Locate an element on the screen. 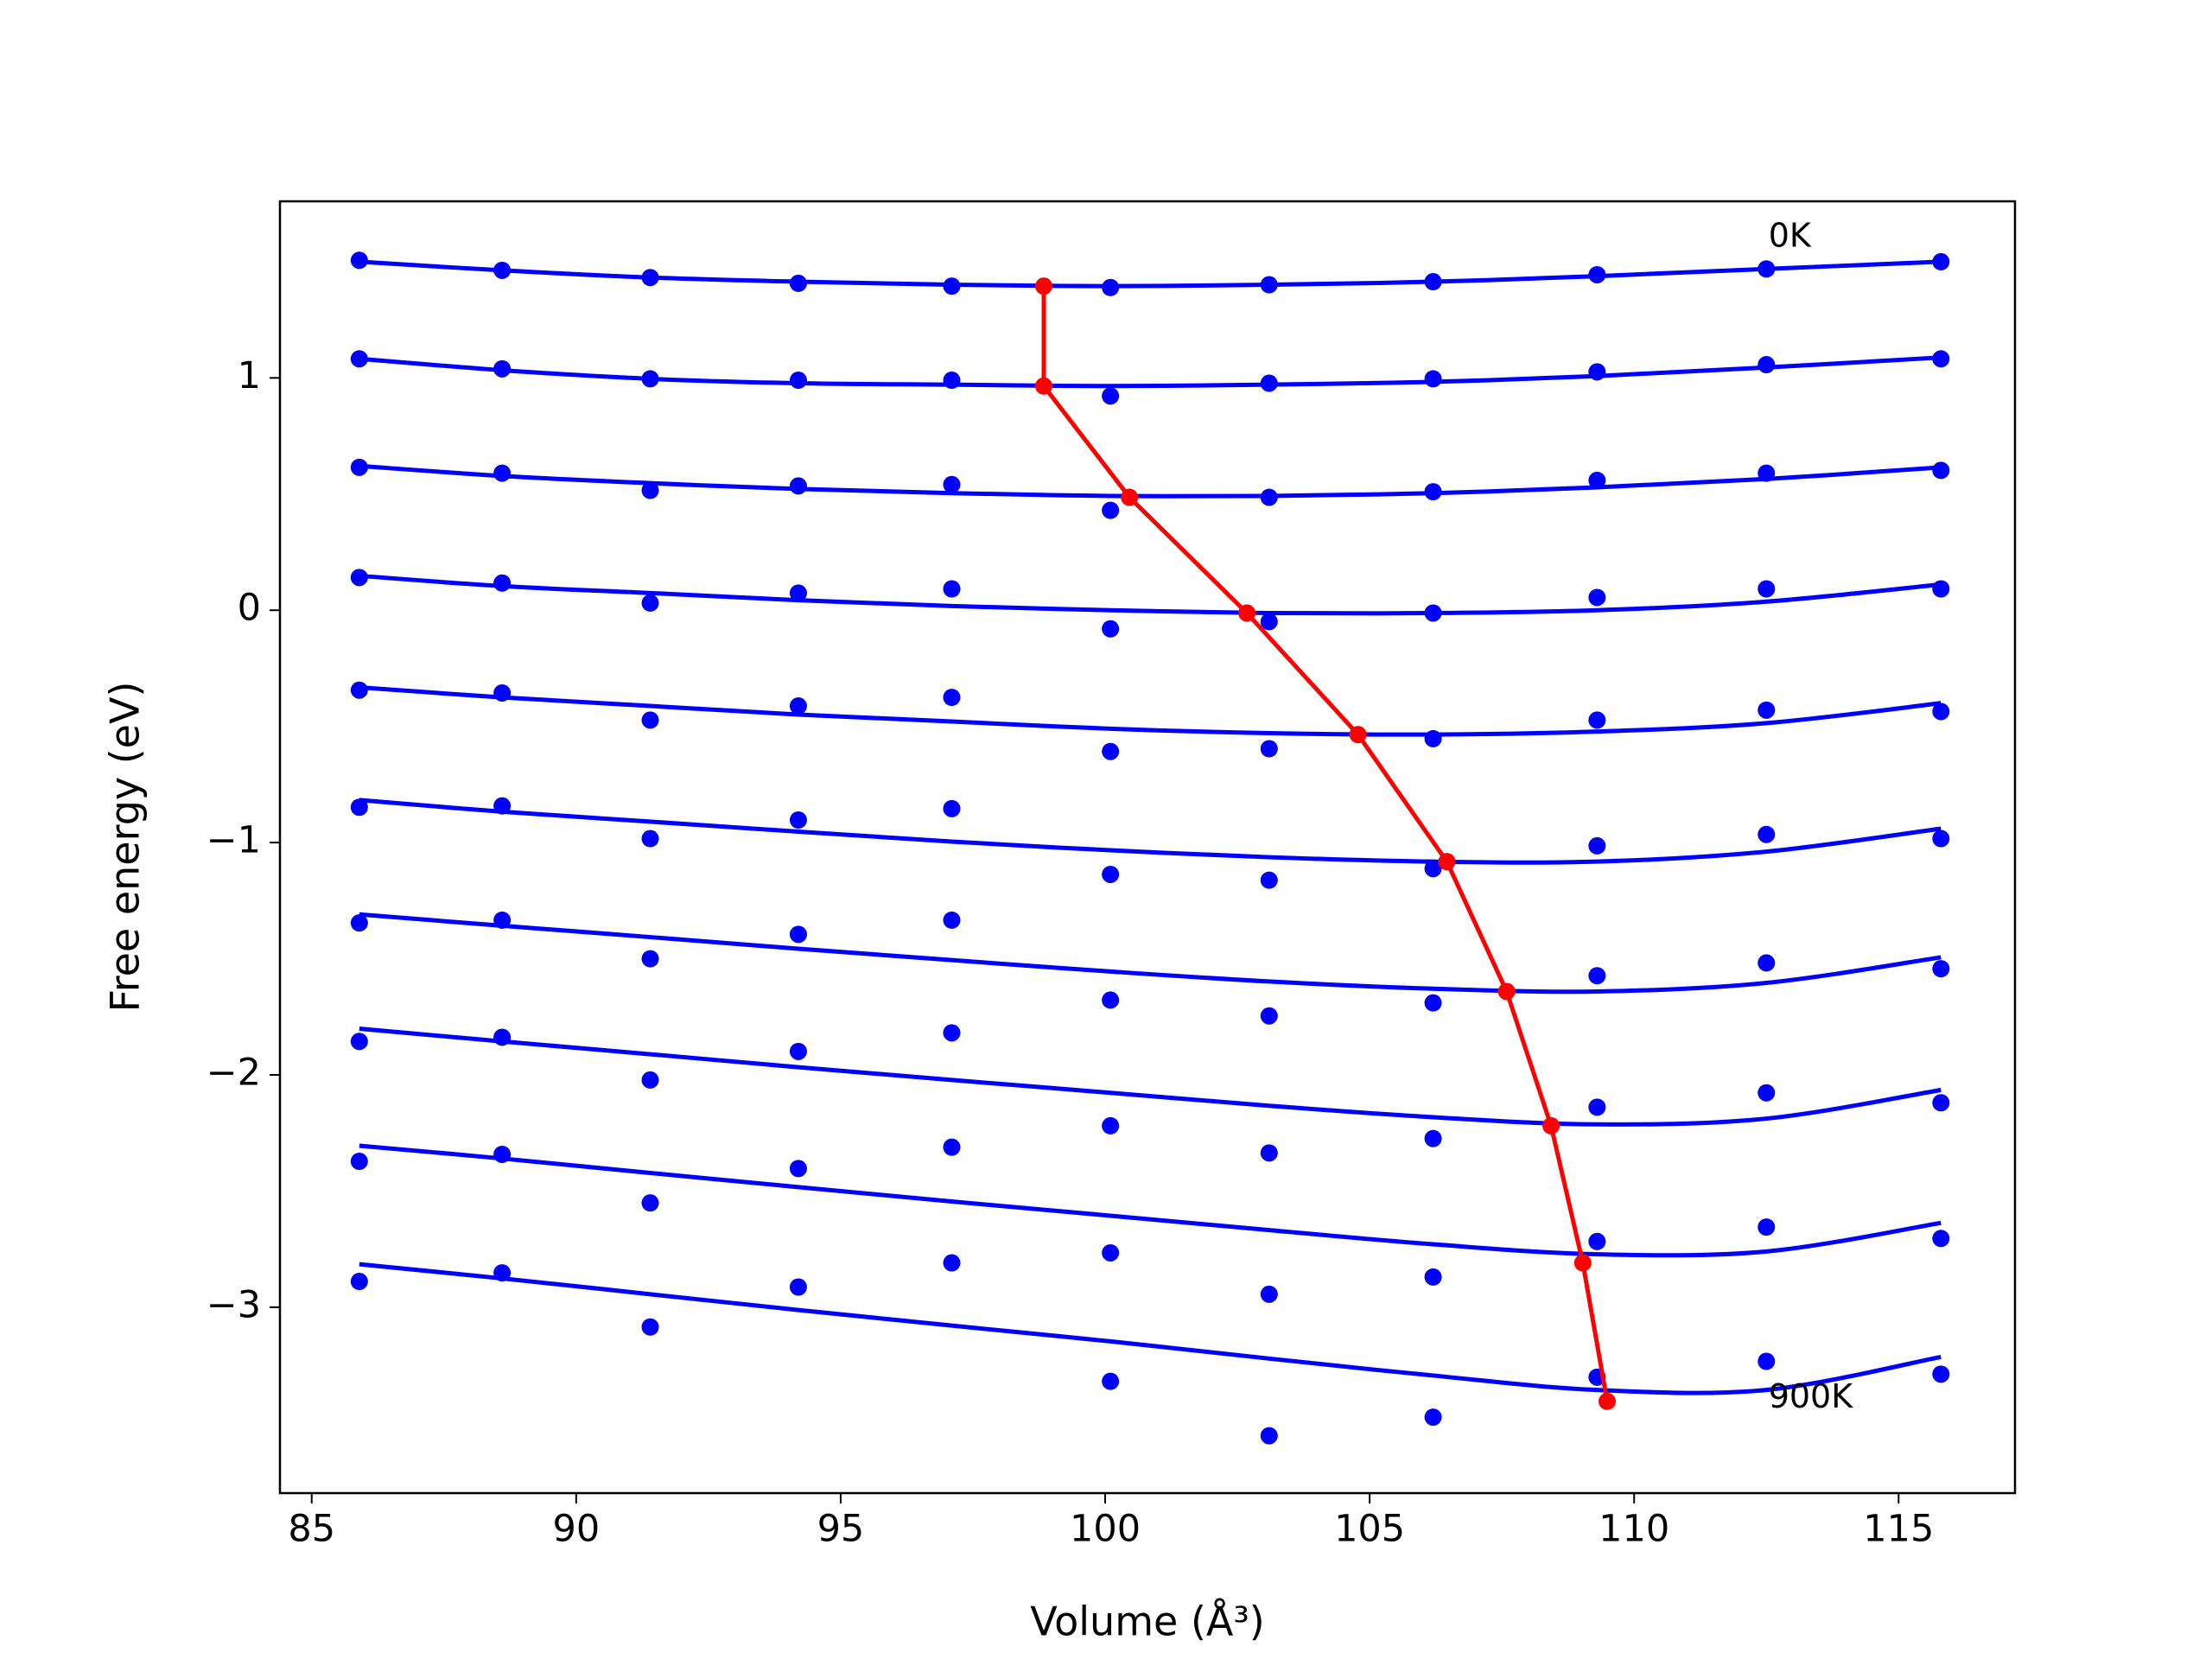 The image size is (2212, 1659). x-axis-label: Volume (Å³) is located at coordinates (1147, 1622).